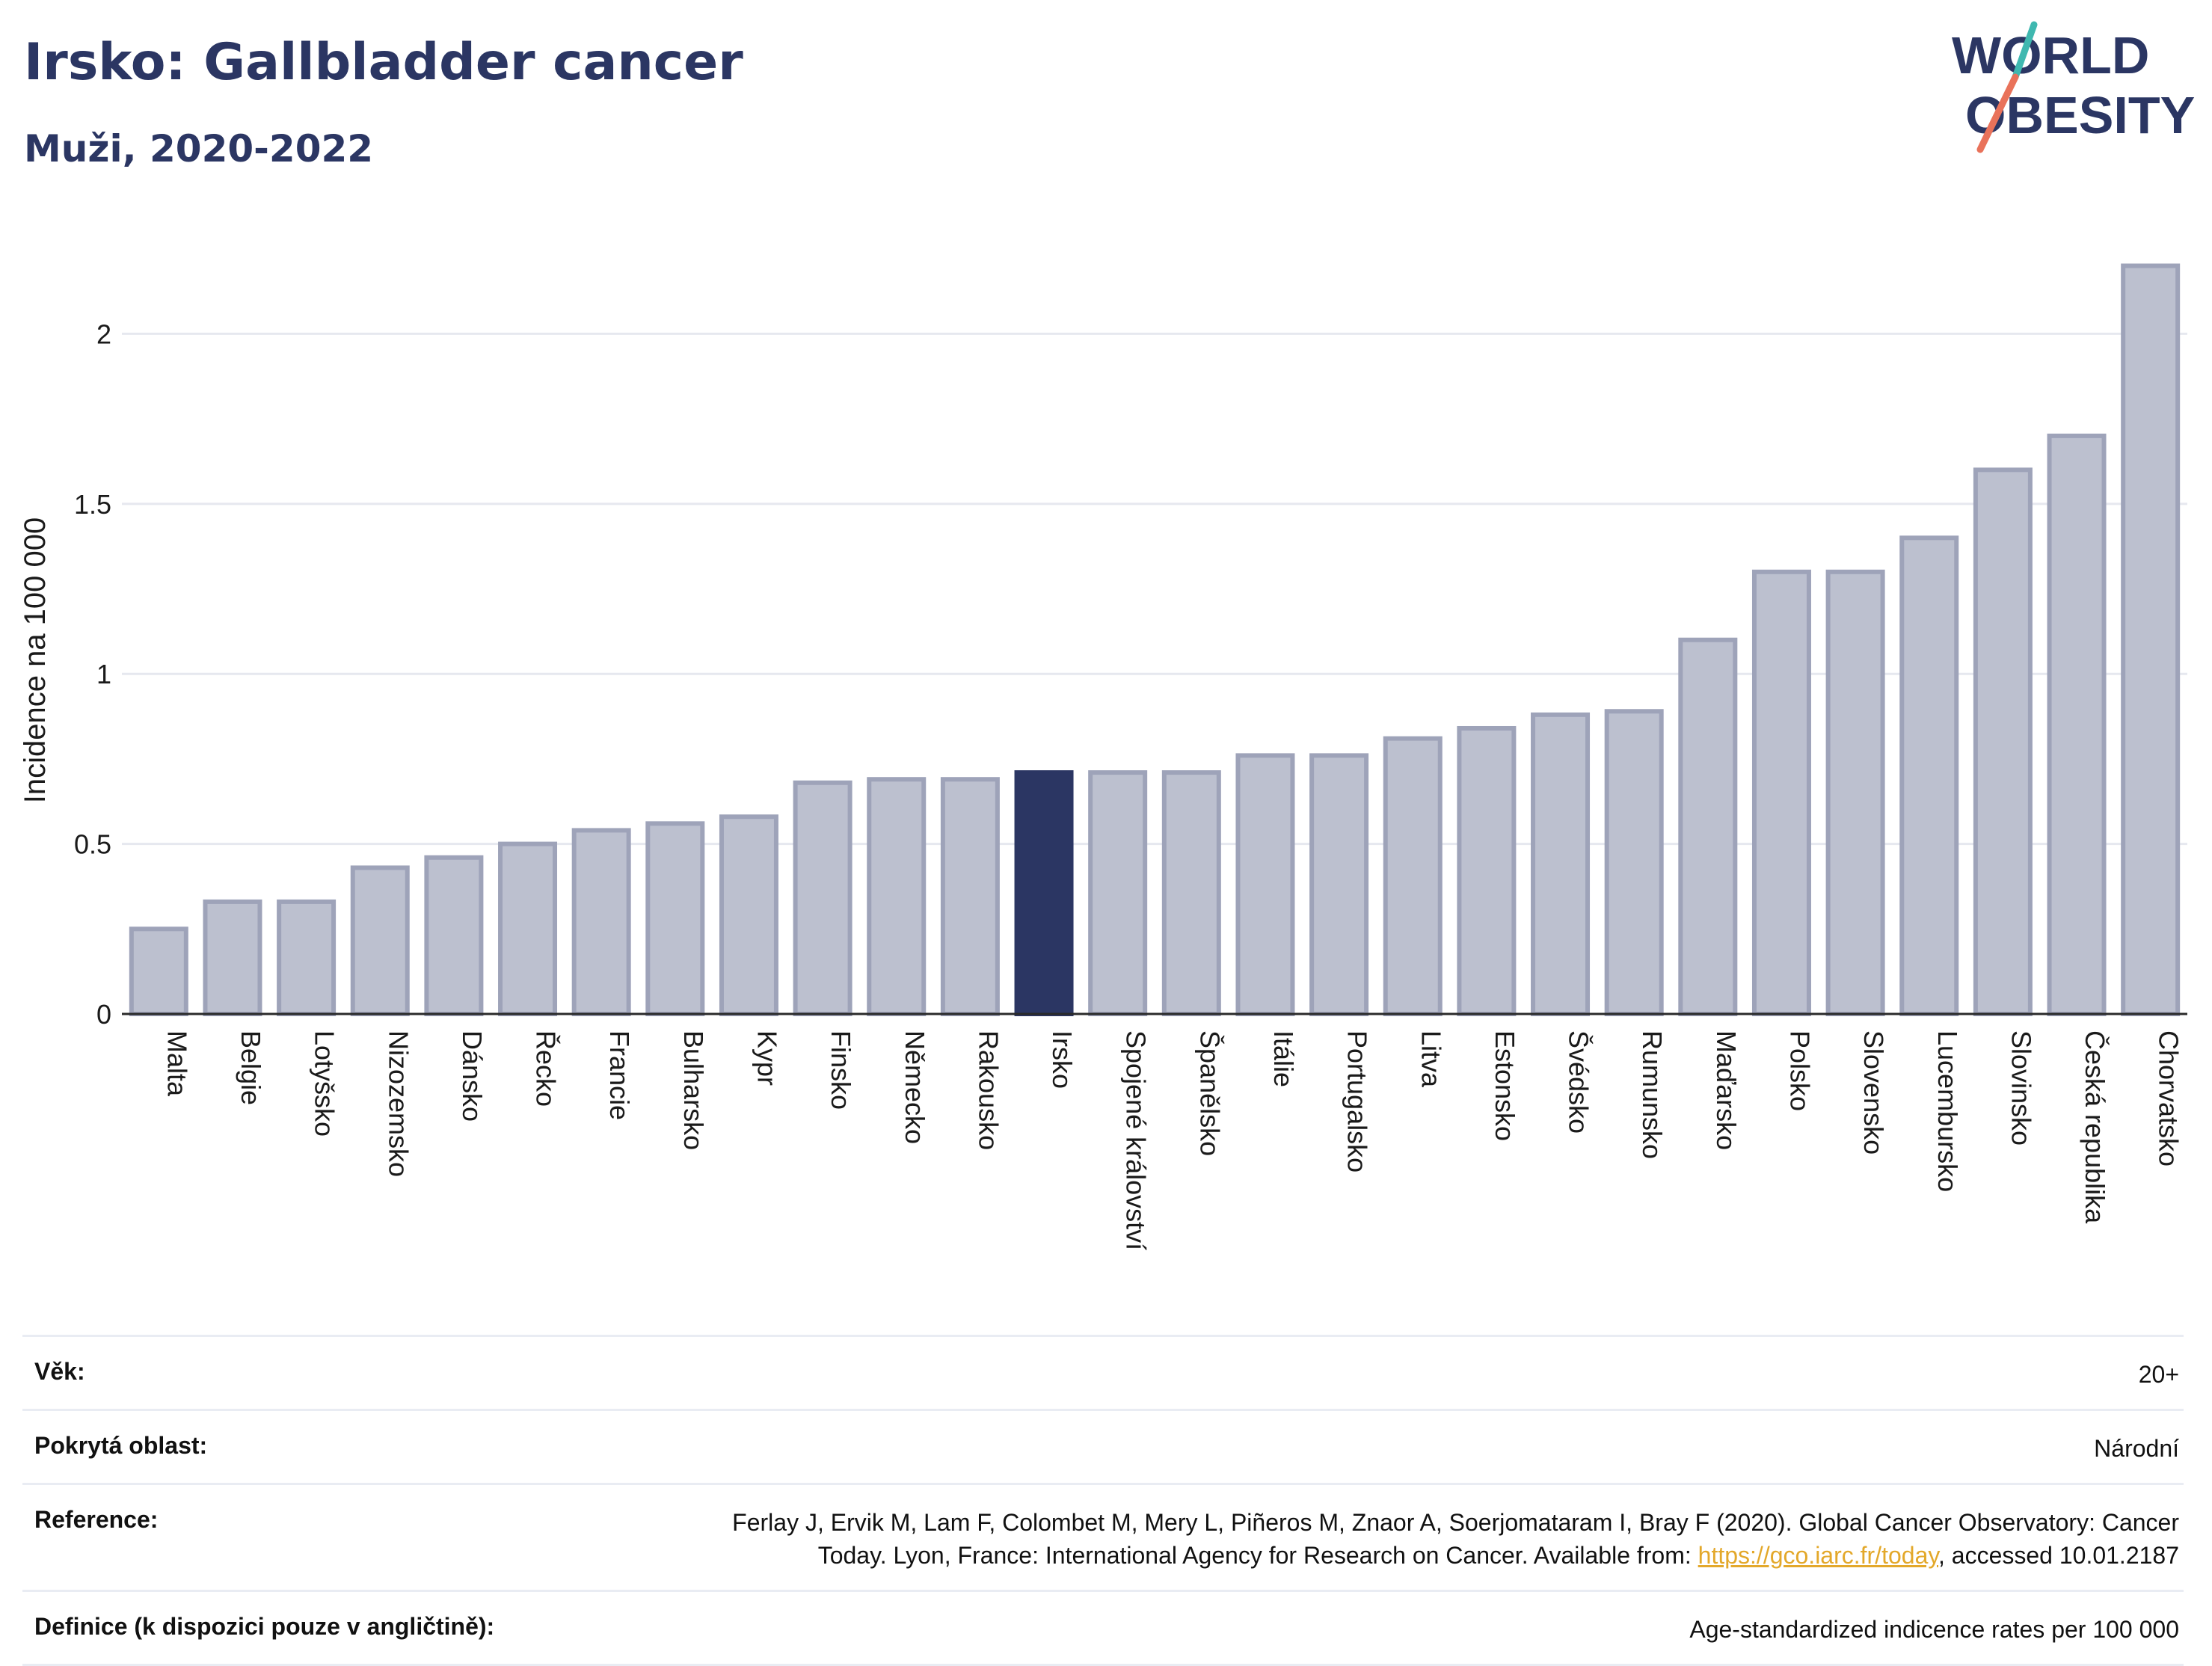  Describe the element at coordinates (1708, 826) in the screenshot. I see `bar-Maďarsko` at that location.